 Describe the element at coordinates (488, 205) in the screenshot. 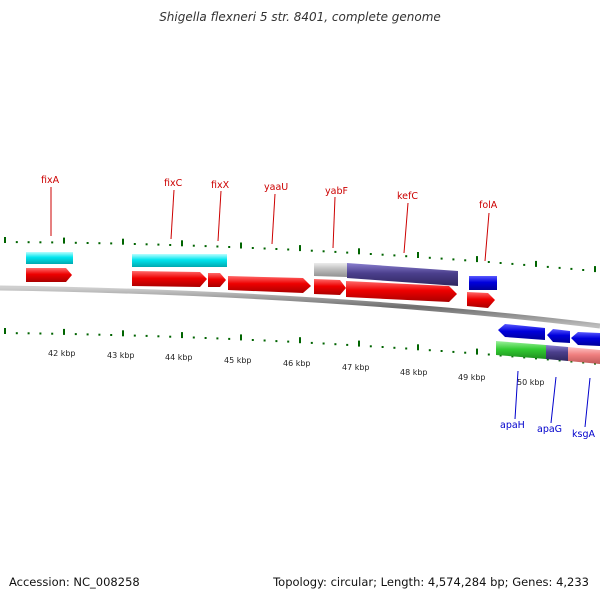

I see `folA-label: folA` at that location.